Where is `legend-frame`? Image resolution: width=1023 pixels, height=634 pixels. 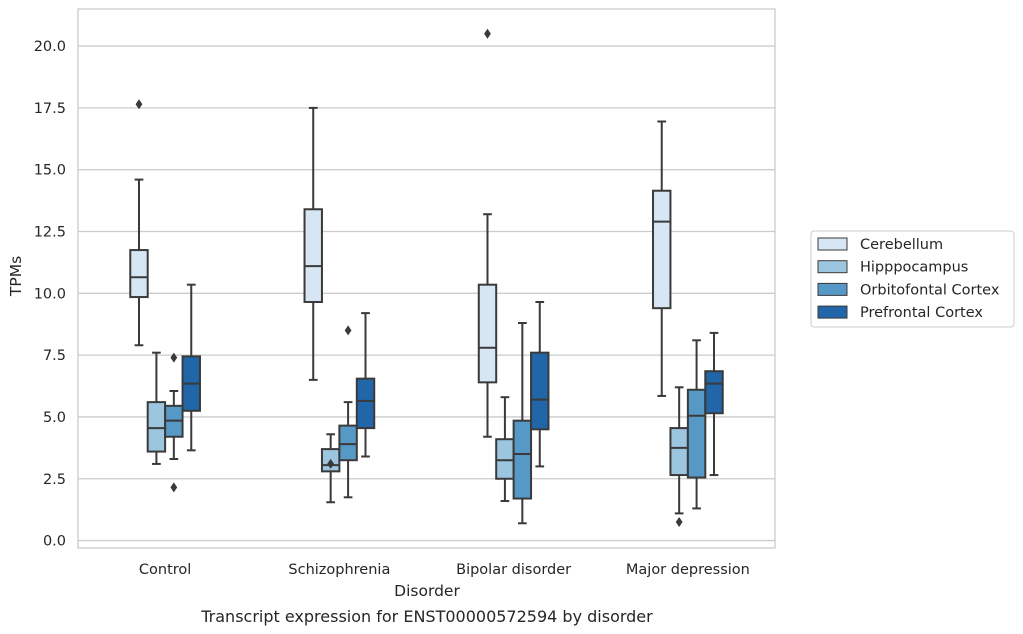 legend-frame is located at coordinates (912, 279).